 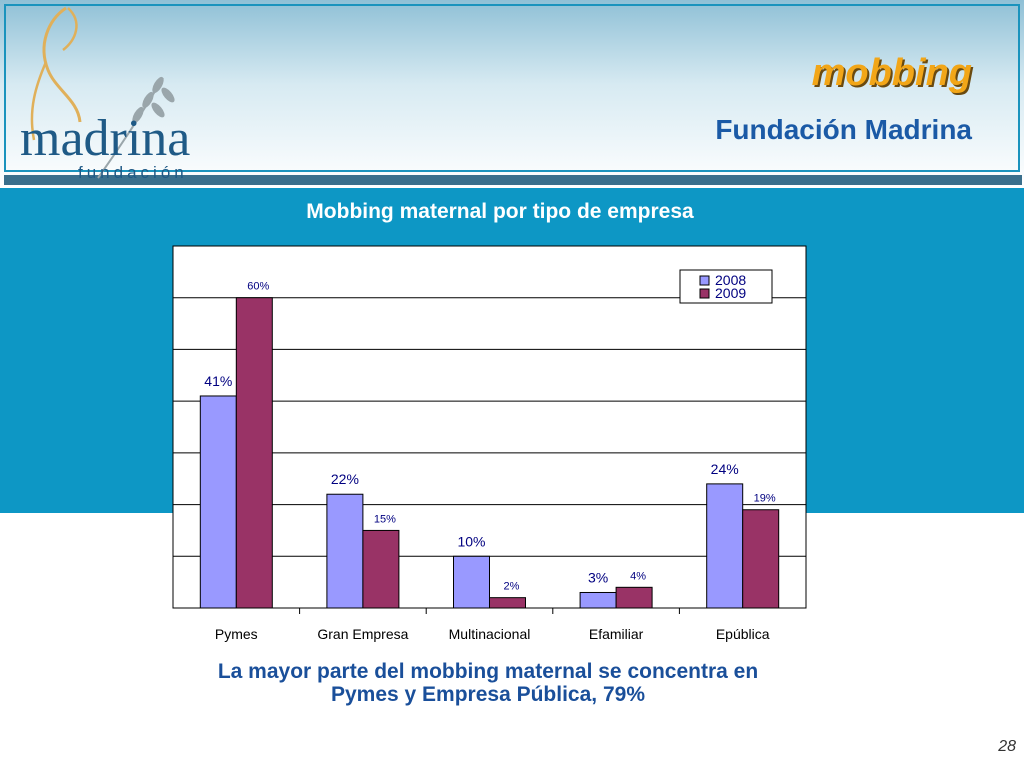 What do you see at coordinates (512, 587) in the screenshot?
I see `data-label: 2%` at bounding box center [512, 587].